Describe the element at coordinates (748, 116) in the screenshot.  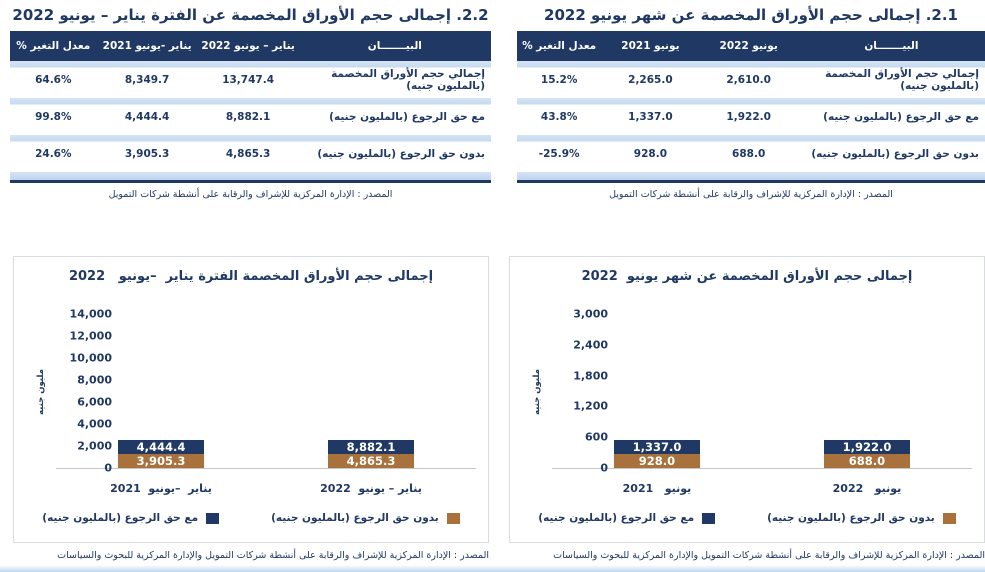
I see `value-current: 1,922.0` at that location.